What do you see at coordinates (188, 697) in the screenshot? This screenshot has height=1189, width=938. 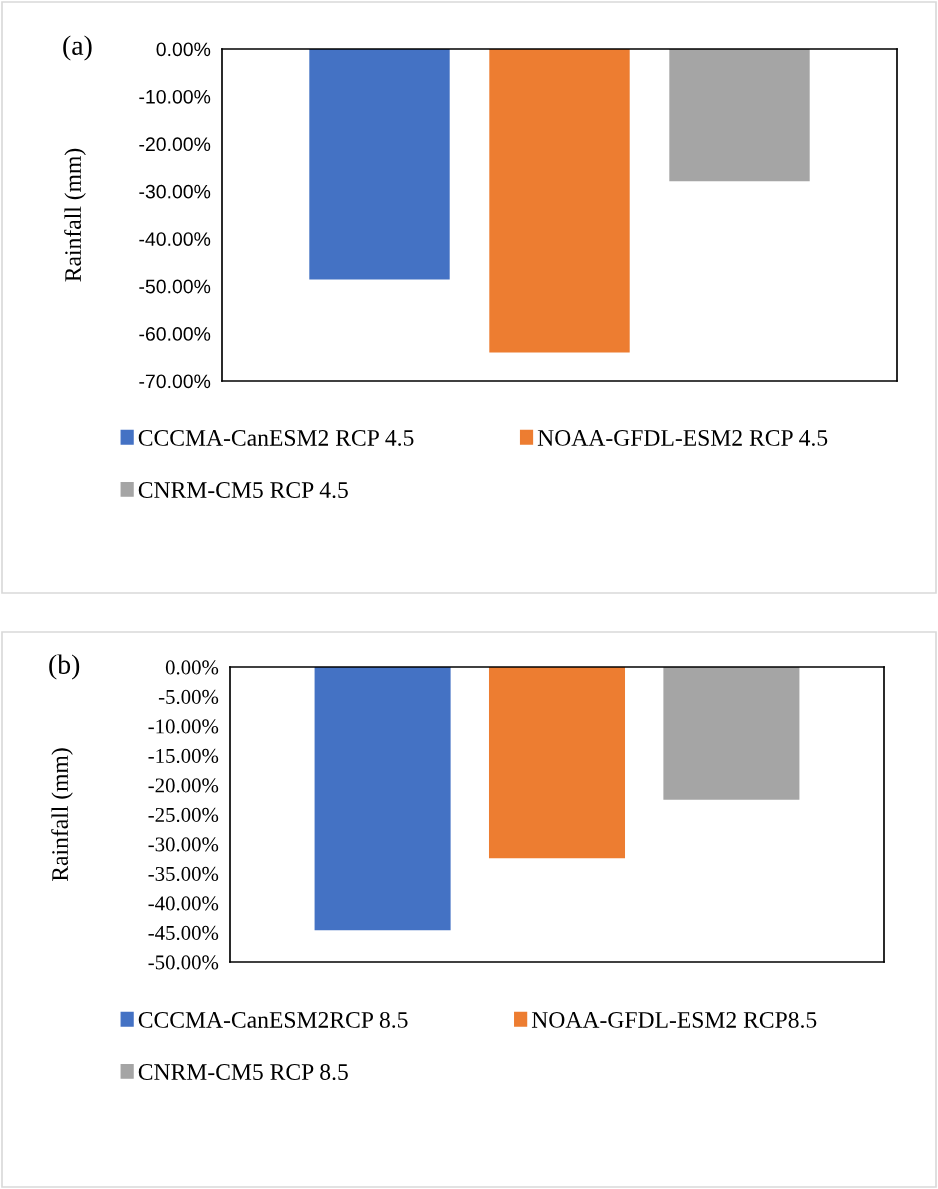 I see `y-tick-label: -5.00%` at bounding box center [188, 697].